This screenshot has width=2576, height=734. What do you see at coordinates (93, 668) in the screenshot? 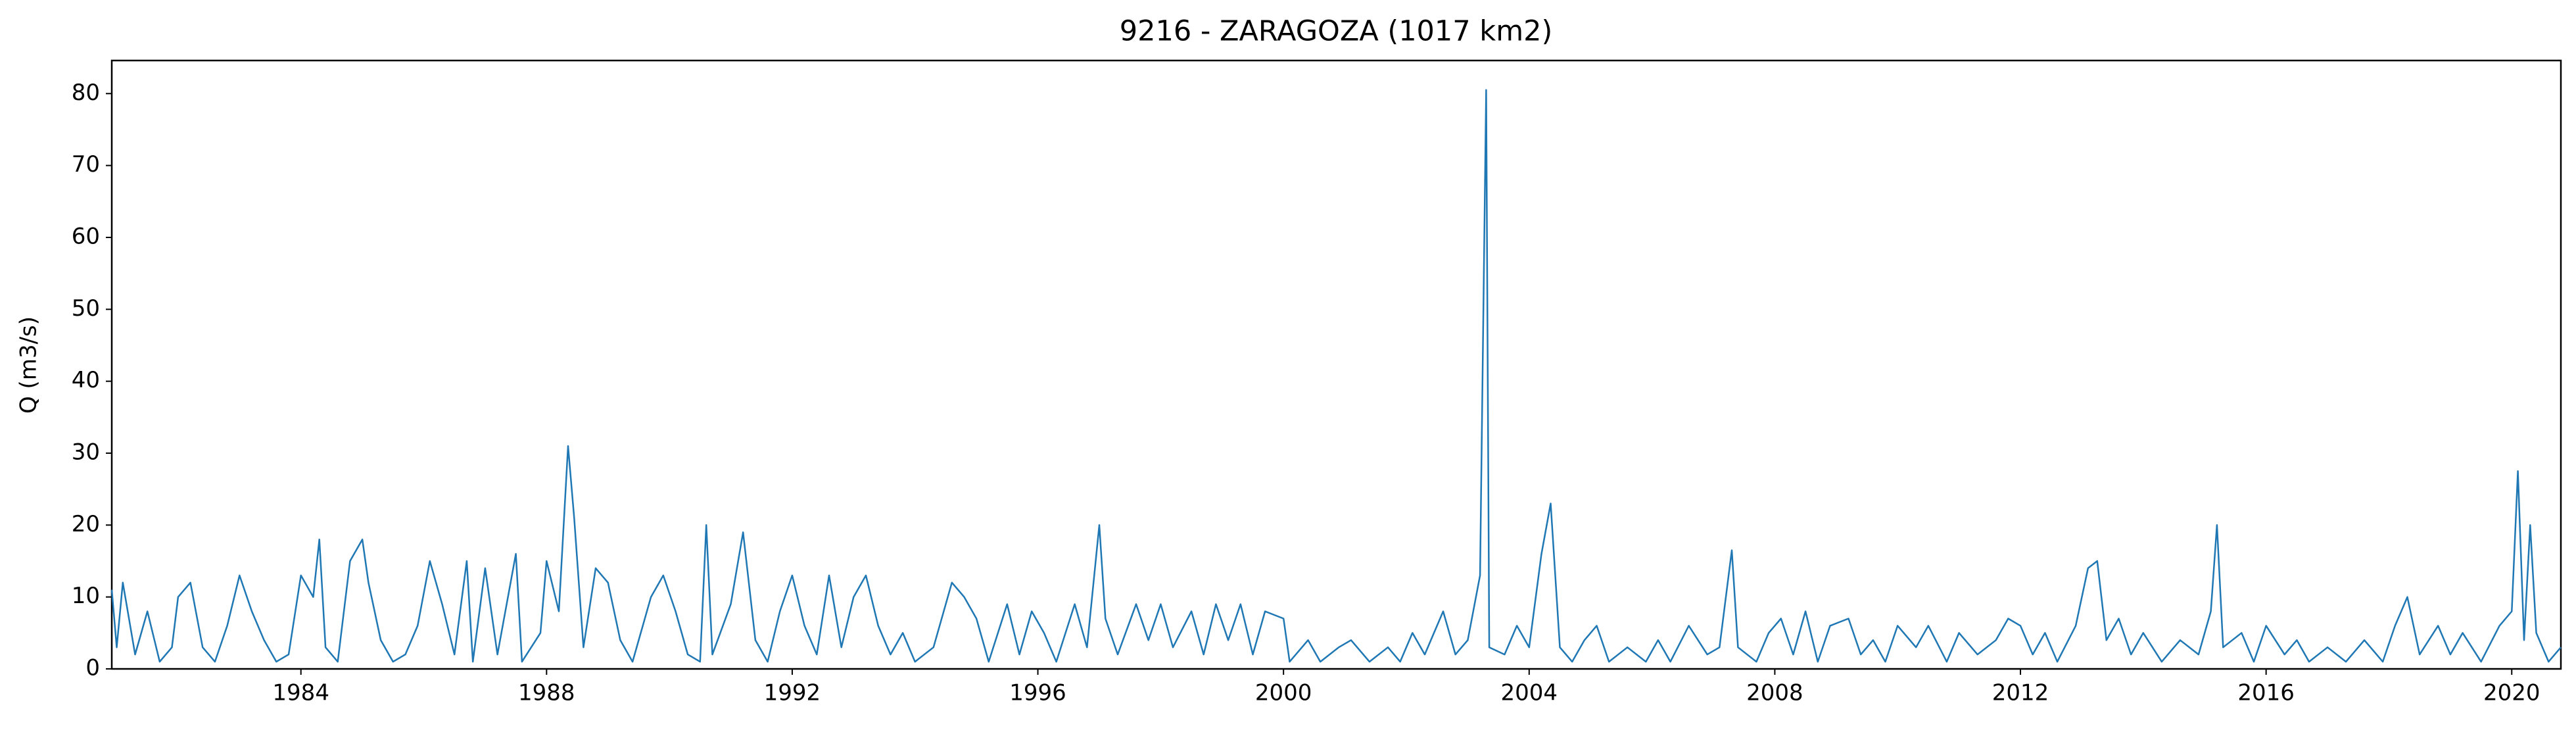
I see `y-tick-label: 0` at bounding box center [93, 668].